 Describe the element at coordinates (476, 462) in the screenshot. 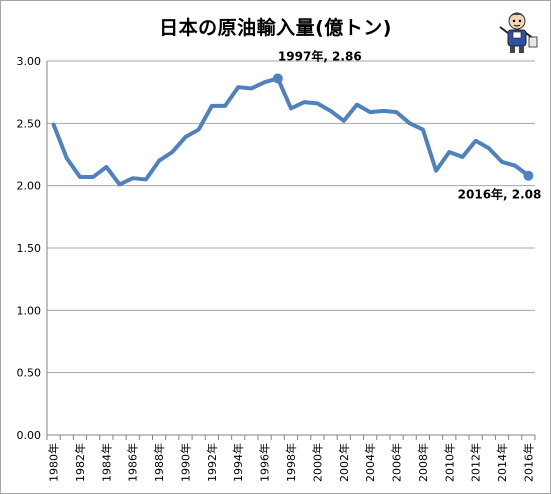

I see `x-tick-label: 2012年` at that location.